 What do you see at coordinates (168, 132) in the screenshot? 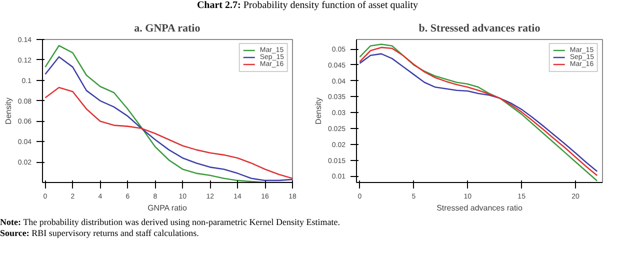
I see `line-series` at bounding box center [168, 132].